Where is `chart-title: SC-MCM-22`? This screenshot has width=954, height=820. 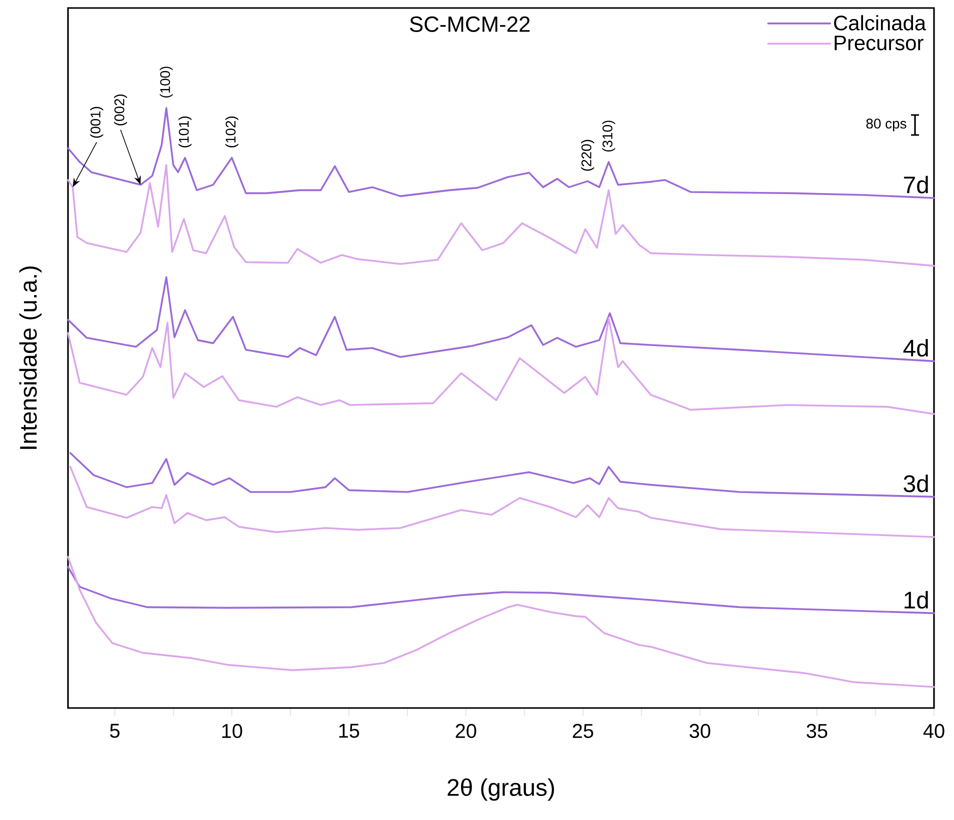 chart-title: SC-MCM-22 is located at coordinates (470, 24).